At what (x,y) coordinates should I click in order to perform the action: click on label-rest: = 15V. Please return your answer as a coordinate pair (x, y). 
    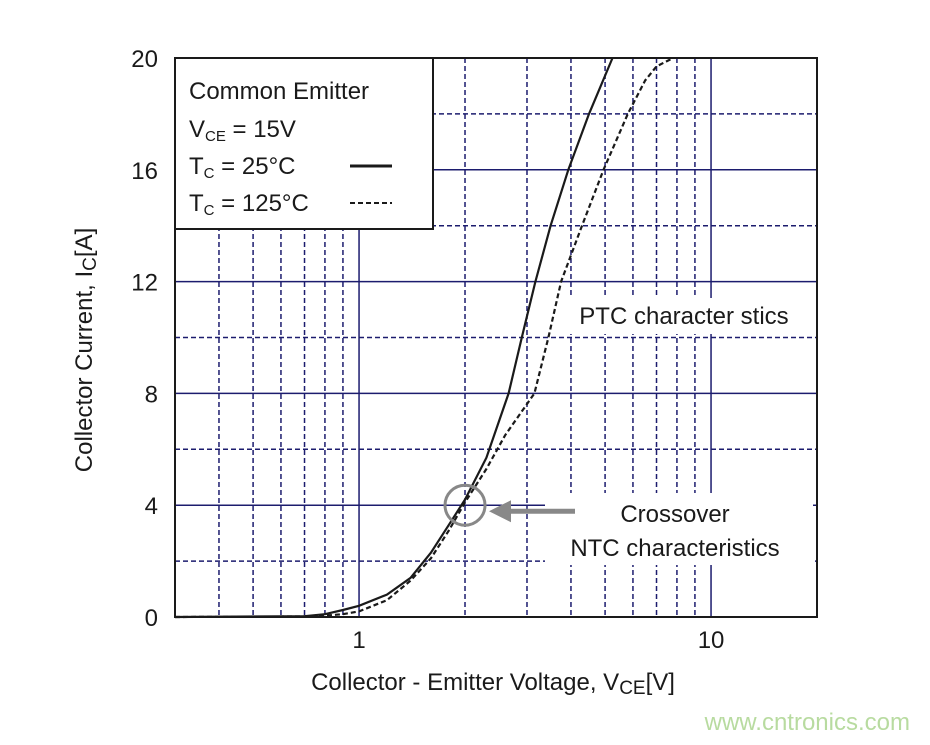
    Looking at the image, I should click on (261, 129).